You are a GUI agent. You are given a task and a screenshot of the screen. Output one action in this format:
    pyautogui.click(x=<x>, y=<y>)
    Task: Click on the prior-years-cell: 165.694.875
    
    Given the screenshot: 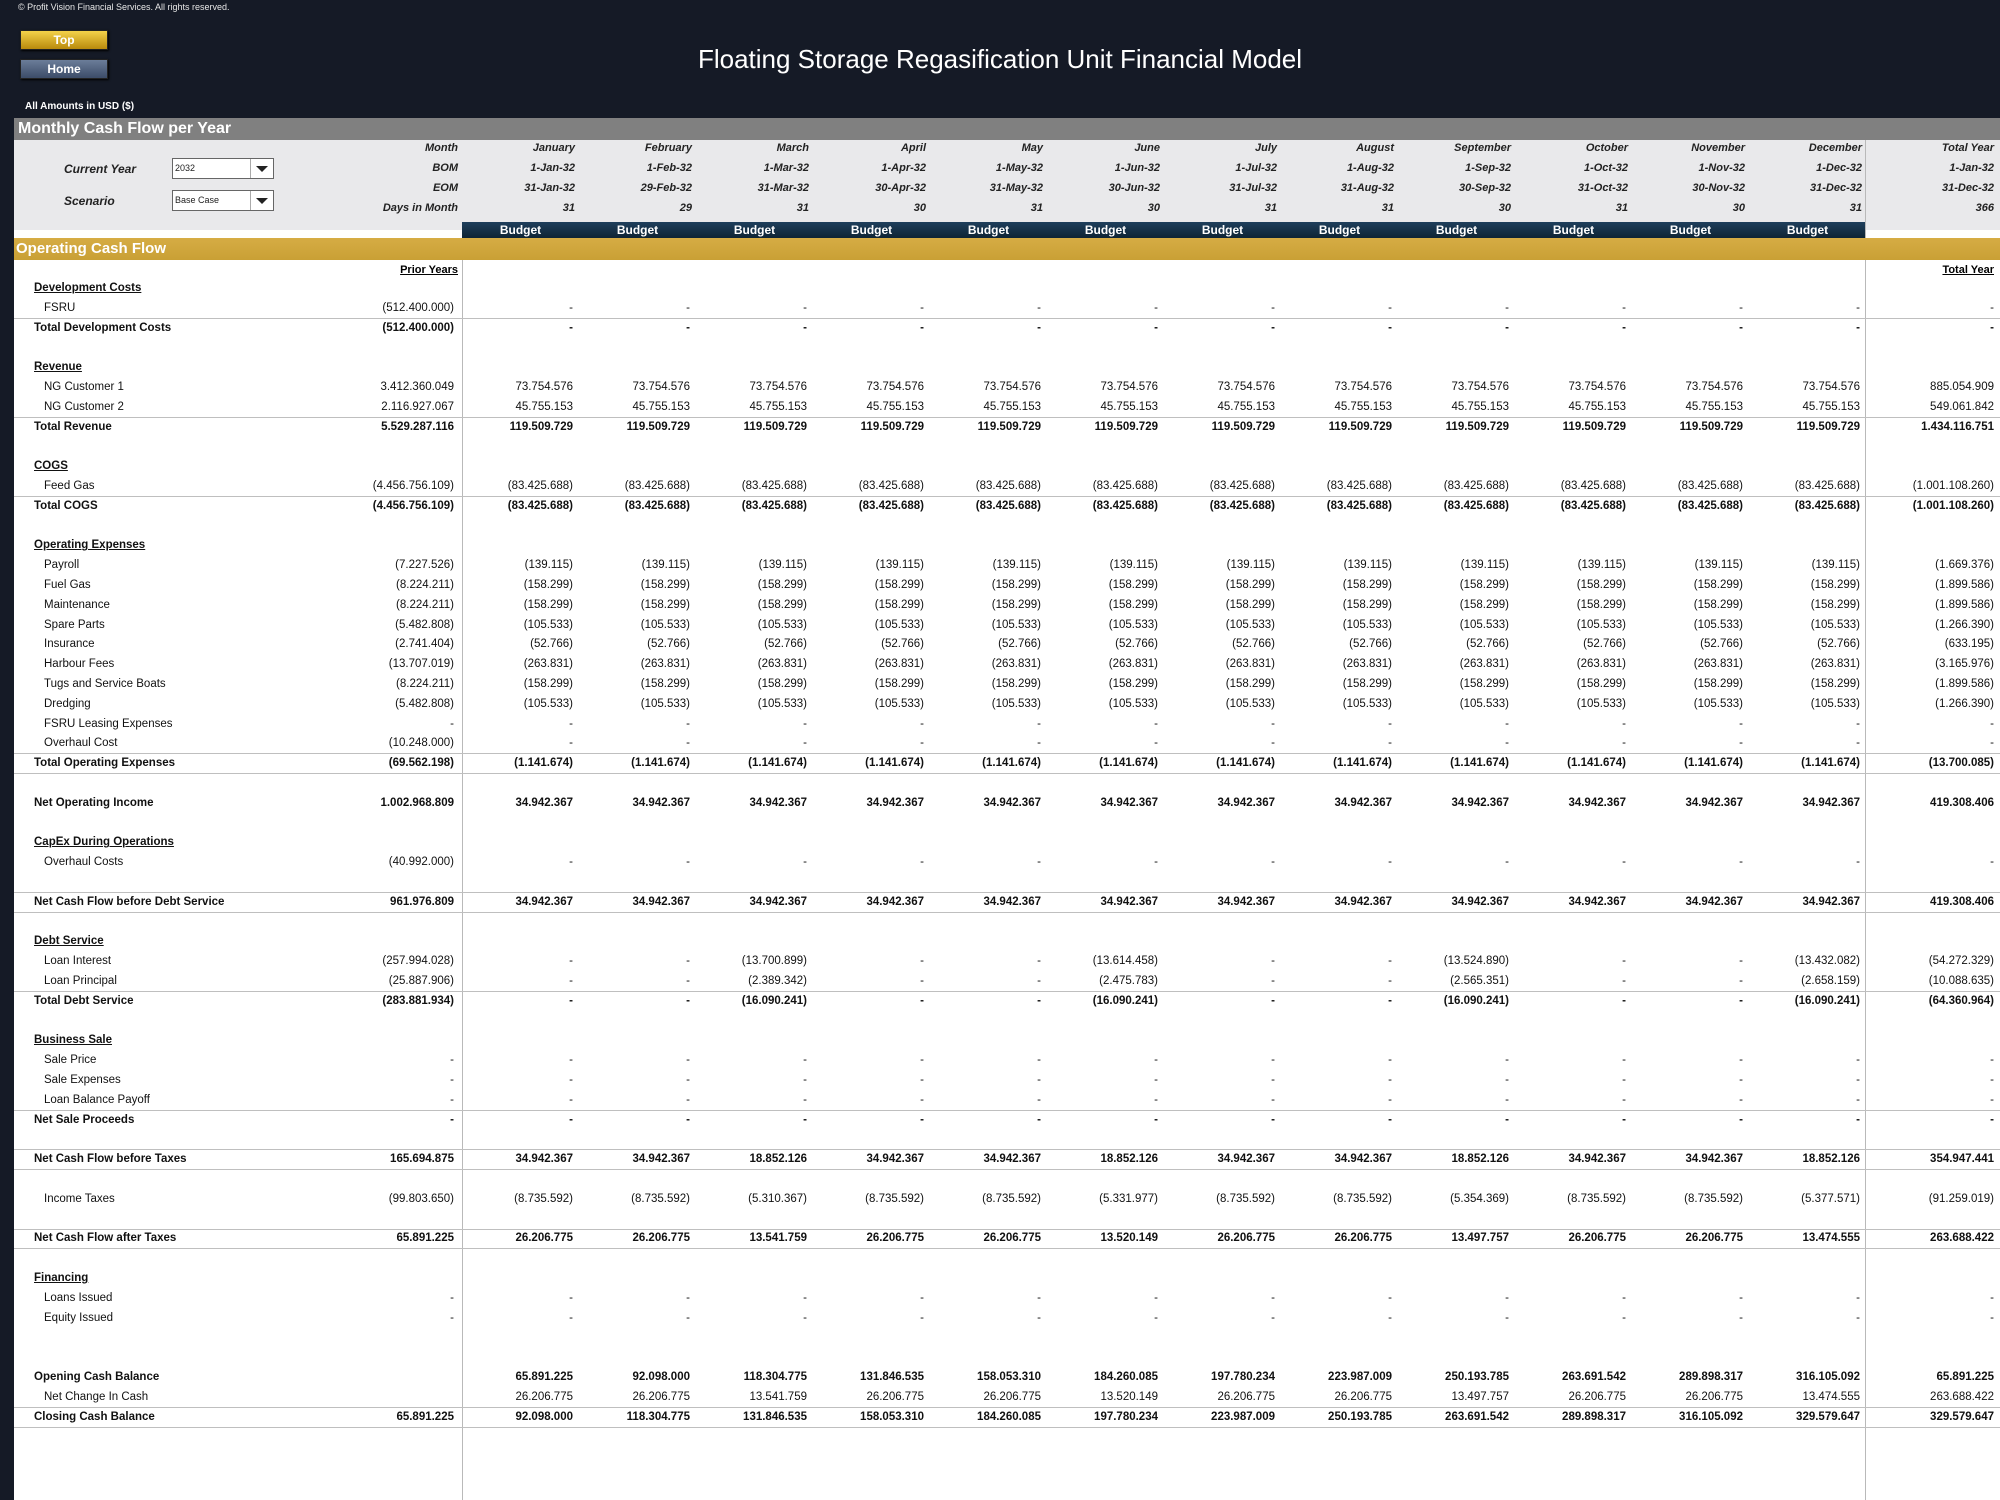 What is the action you would take?
    pyautogui.click(x=422, y=1159)
    